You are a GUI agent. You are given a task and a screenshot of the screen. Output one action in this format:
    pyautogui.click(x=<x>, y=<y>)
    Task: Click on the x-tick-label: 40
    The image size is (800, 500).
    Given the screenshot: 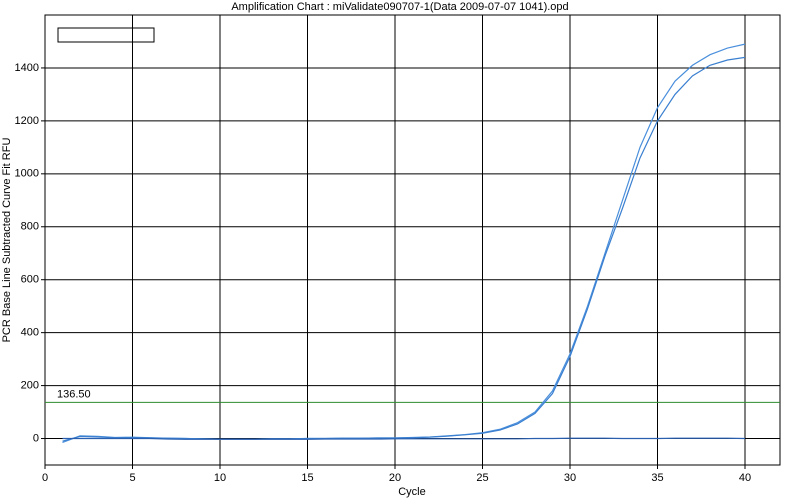 What is the action you would take?
    pyautogui.click(x=745, y=478)
    